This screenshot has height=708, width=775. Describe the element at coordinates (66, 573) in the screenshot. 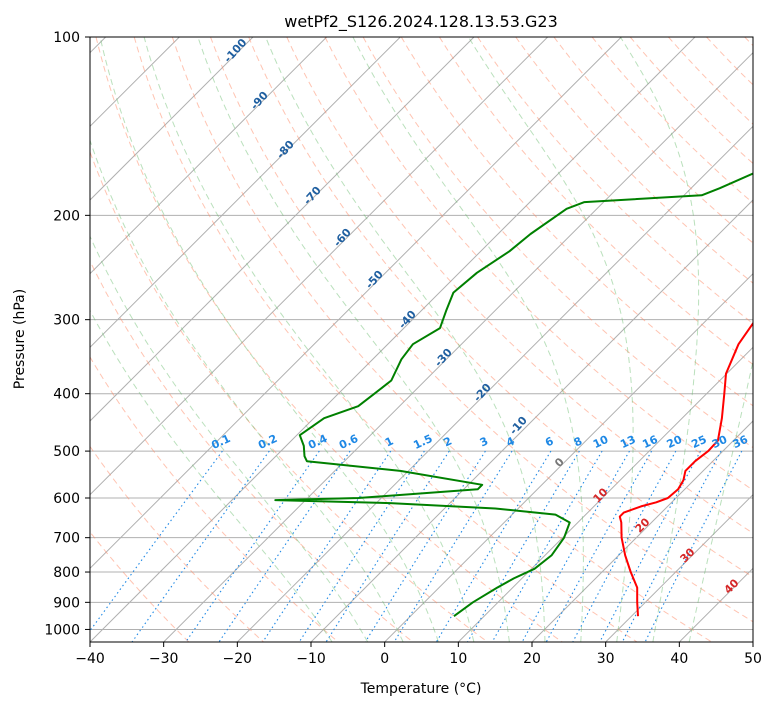

I see `y-tick-label: 800` at that location.